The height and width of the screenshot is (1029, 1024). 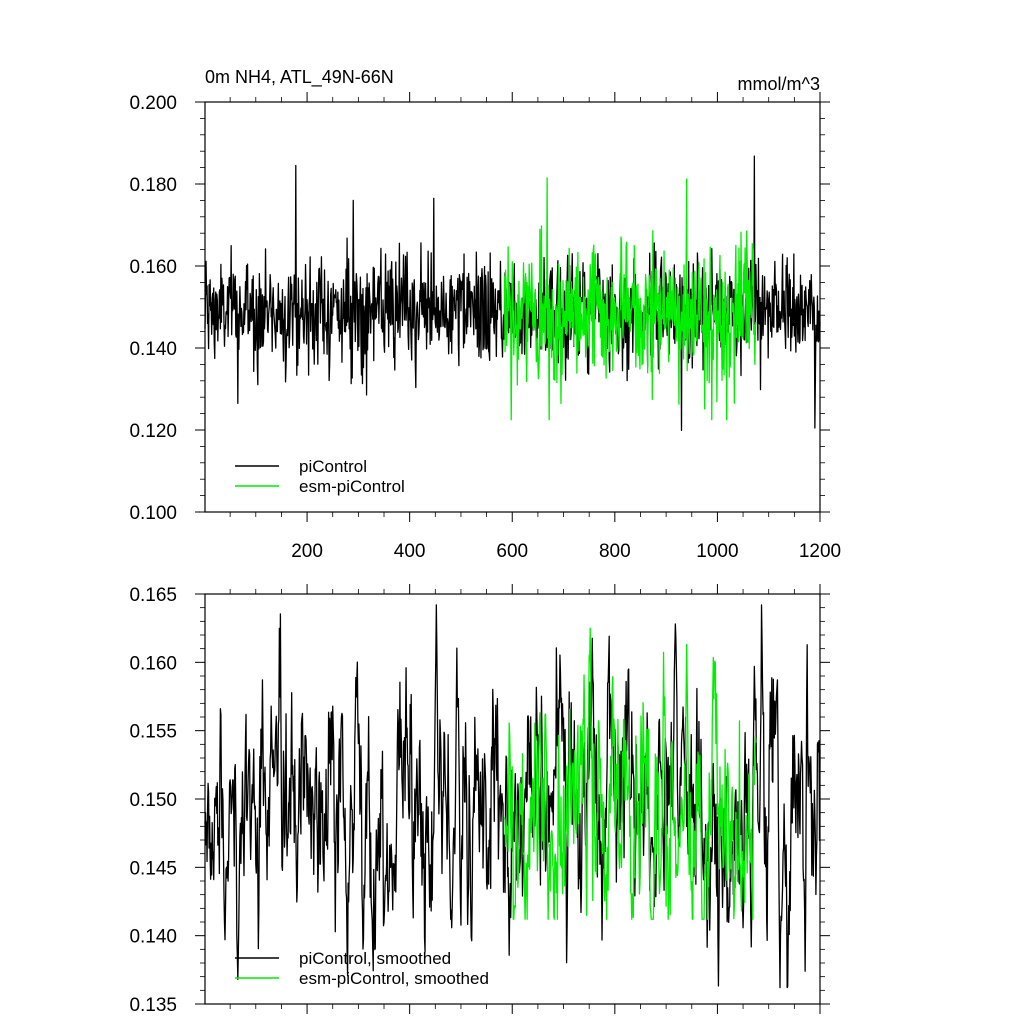 What do you see at coordinates (153, 595) in the screenshot?
I see `y-tick-label: 0.165` at bounding box center [153, 595].